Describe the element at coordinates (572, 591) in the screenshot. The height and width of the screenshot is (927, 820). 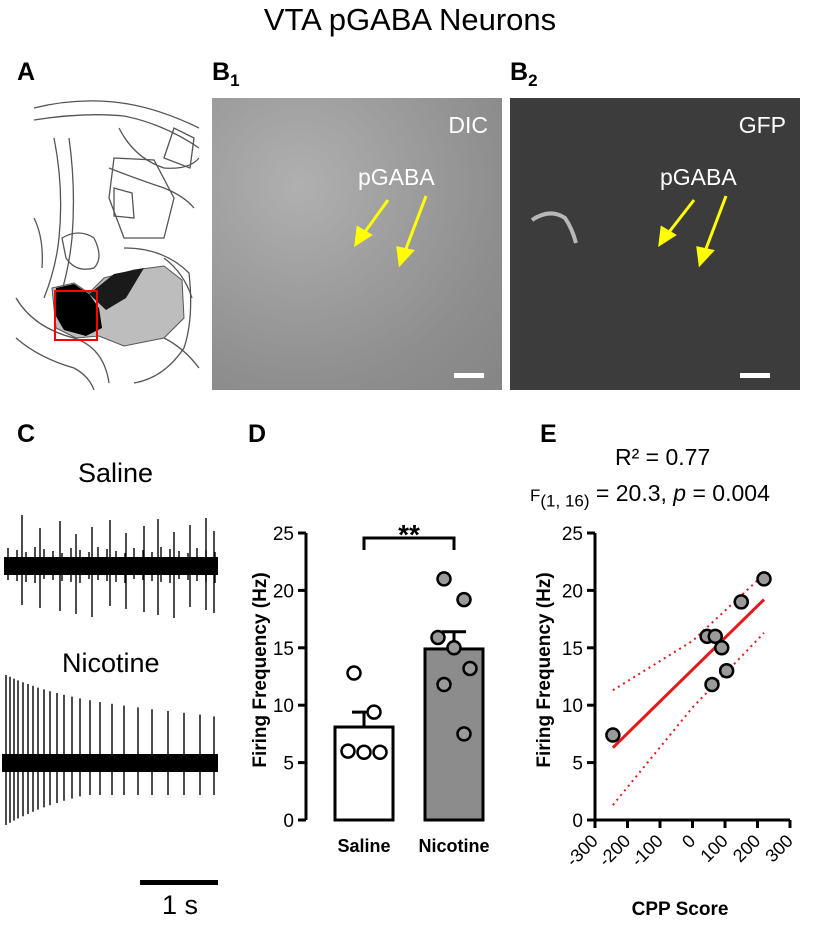
I see `e-y-tick-label: 20` at that location.